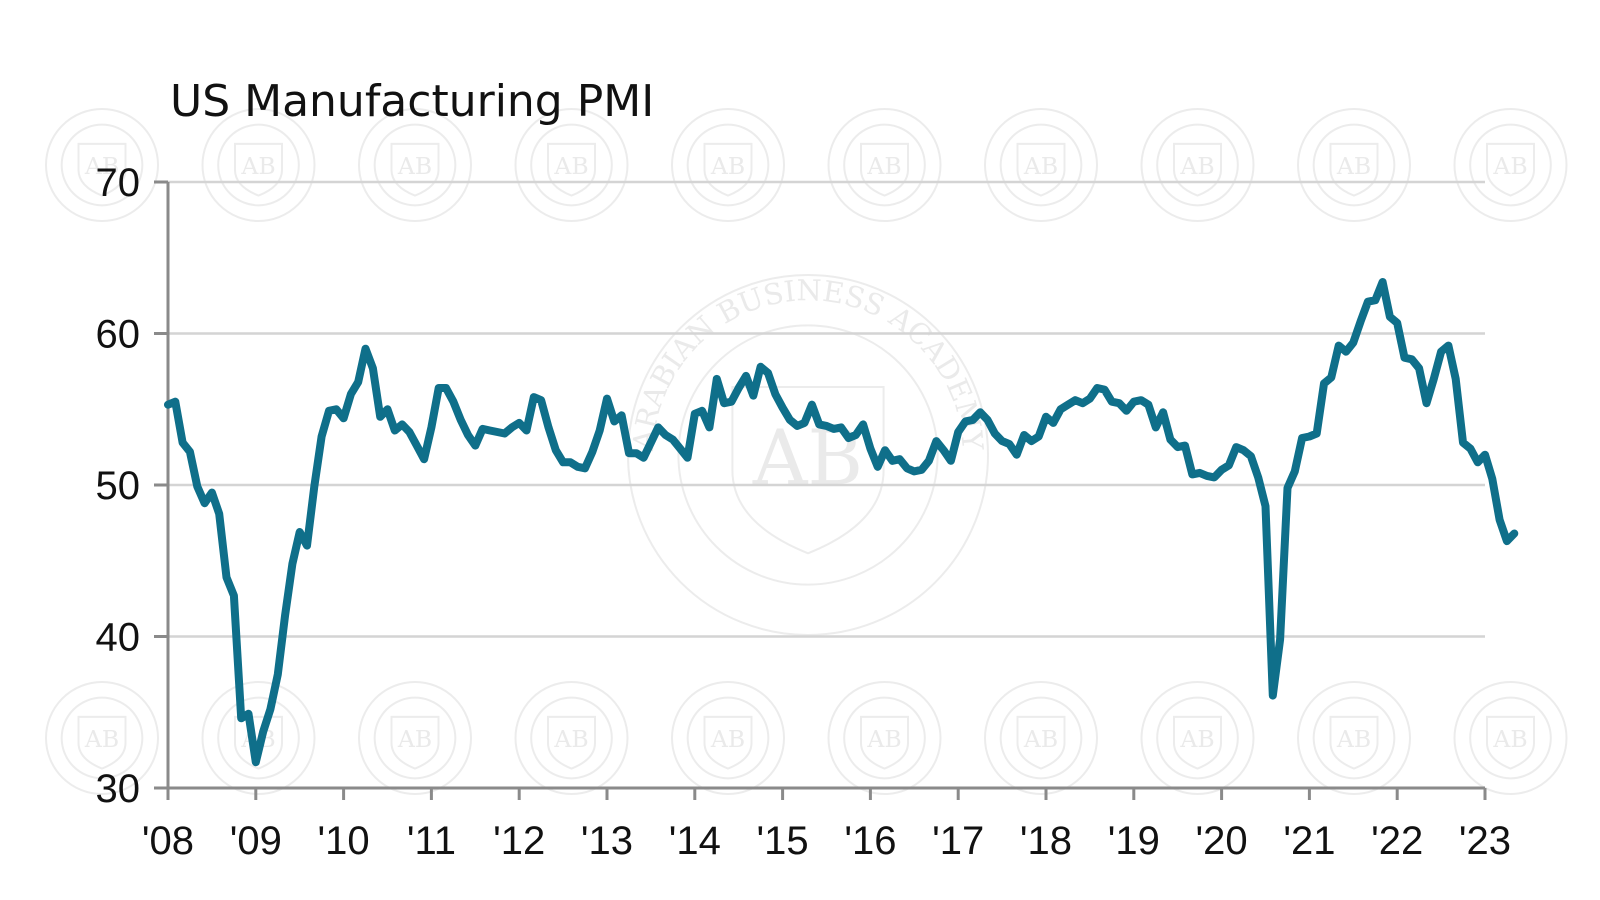  What do you see at coordinates (118, 335) in the screenshot?
I see `y-tick-label: 60` at bounding box center [118, 335].